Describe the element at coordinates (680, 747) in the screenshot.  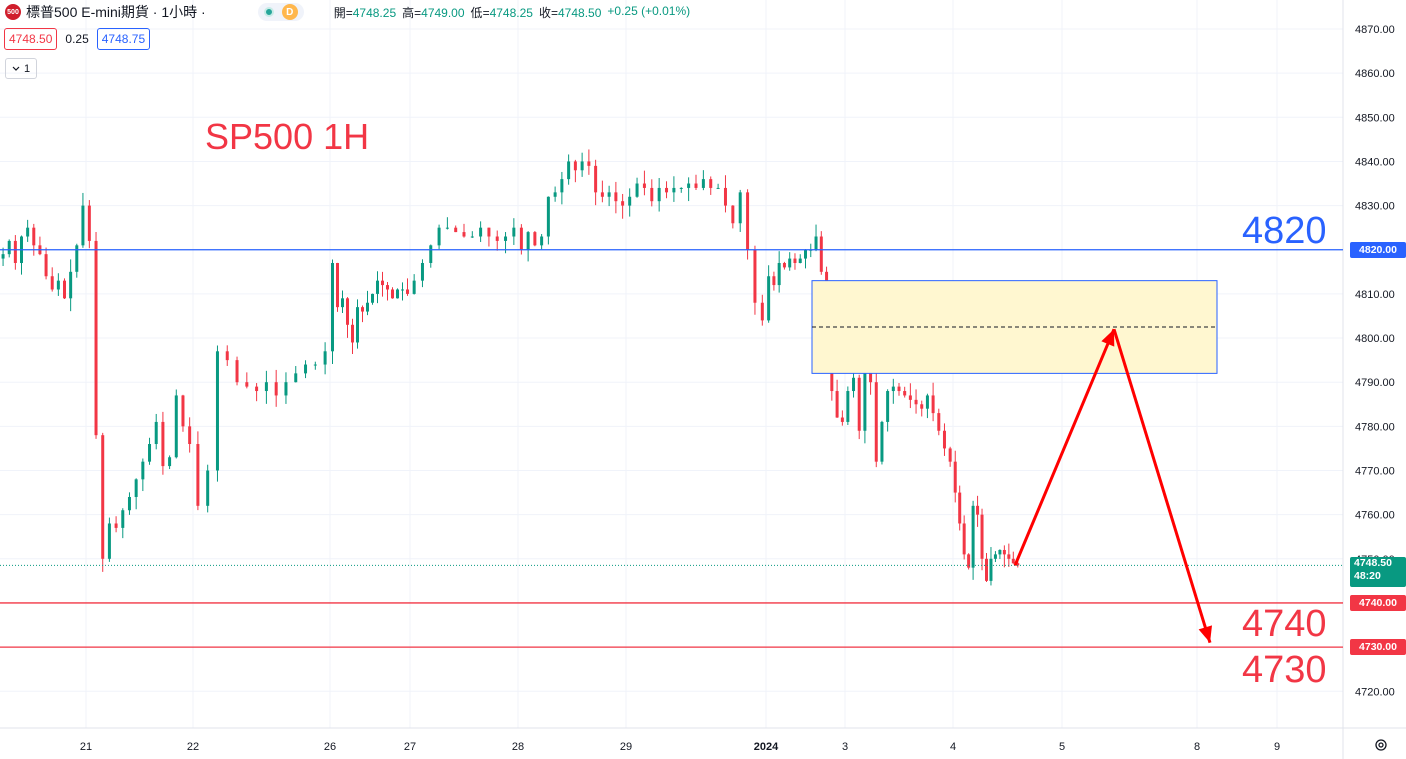
I see `time-axis: 21 22 26 27 28 29 2024 3 4 5 8 9` at that location.